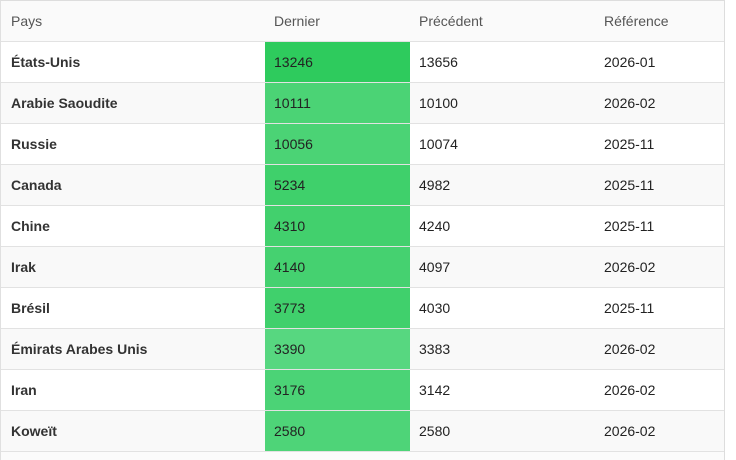  I want to click on table-row: Irak 4140 4097 2026-02, so click(362, 267).